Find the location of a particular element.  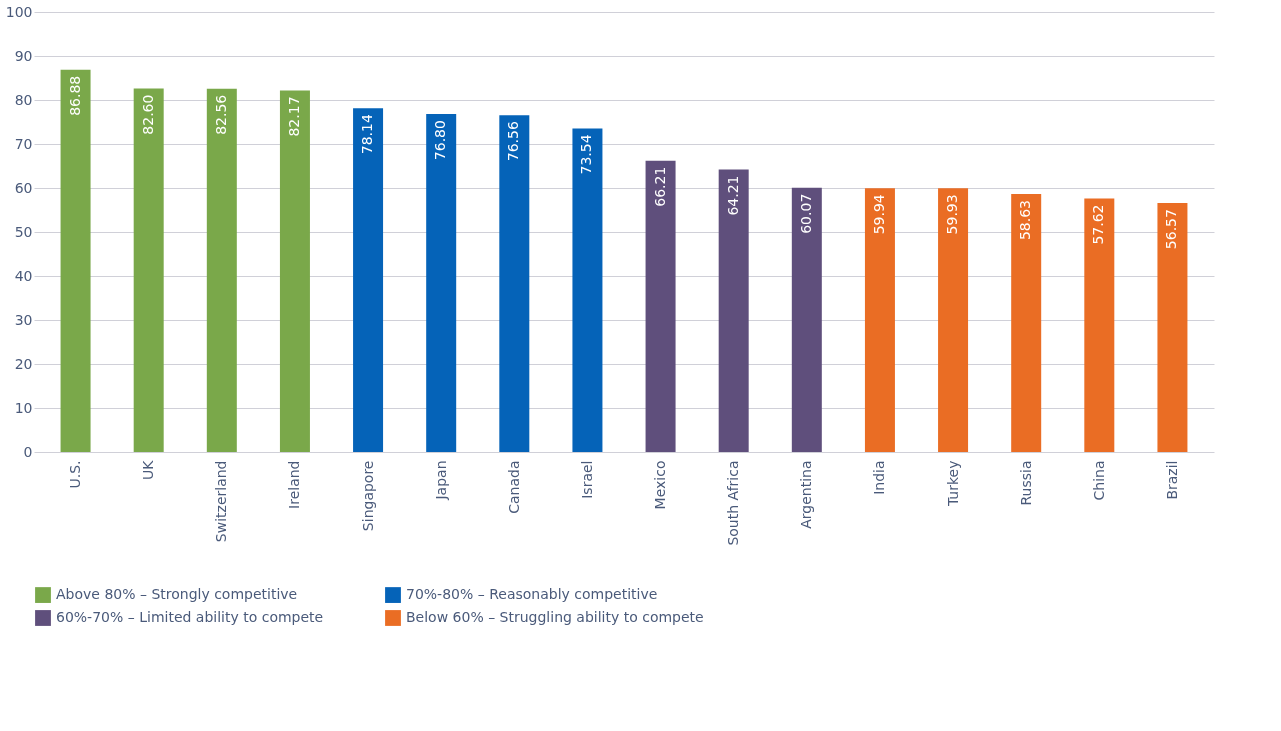

x-tick-label: China is located at coordinates (1098, 480).